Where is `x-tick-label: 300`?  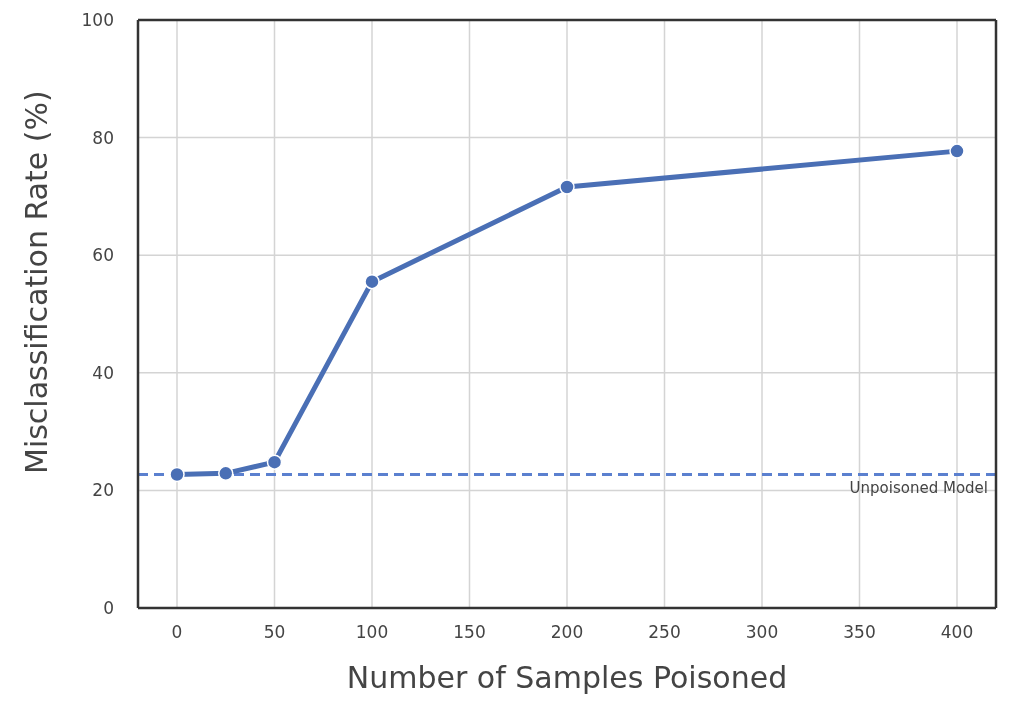 x-tick-label: 300 is located at coordinates (762, 632).